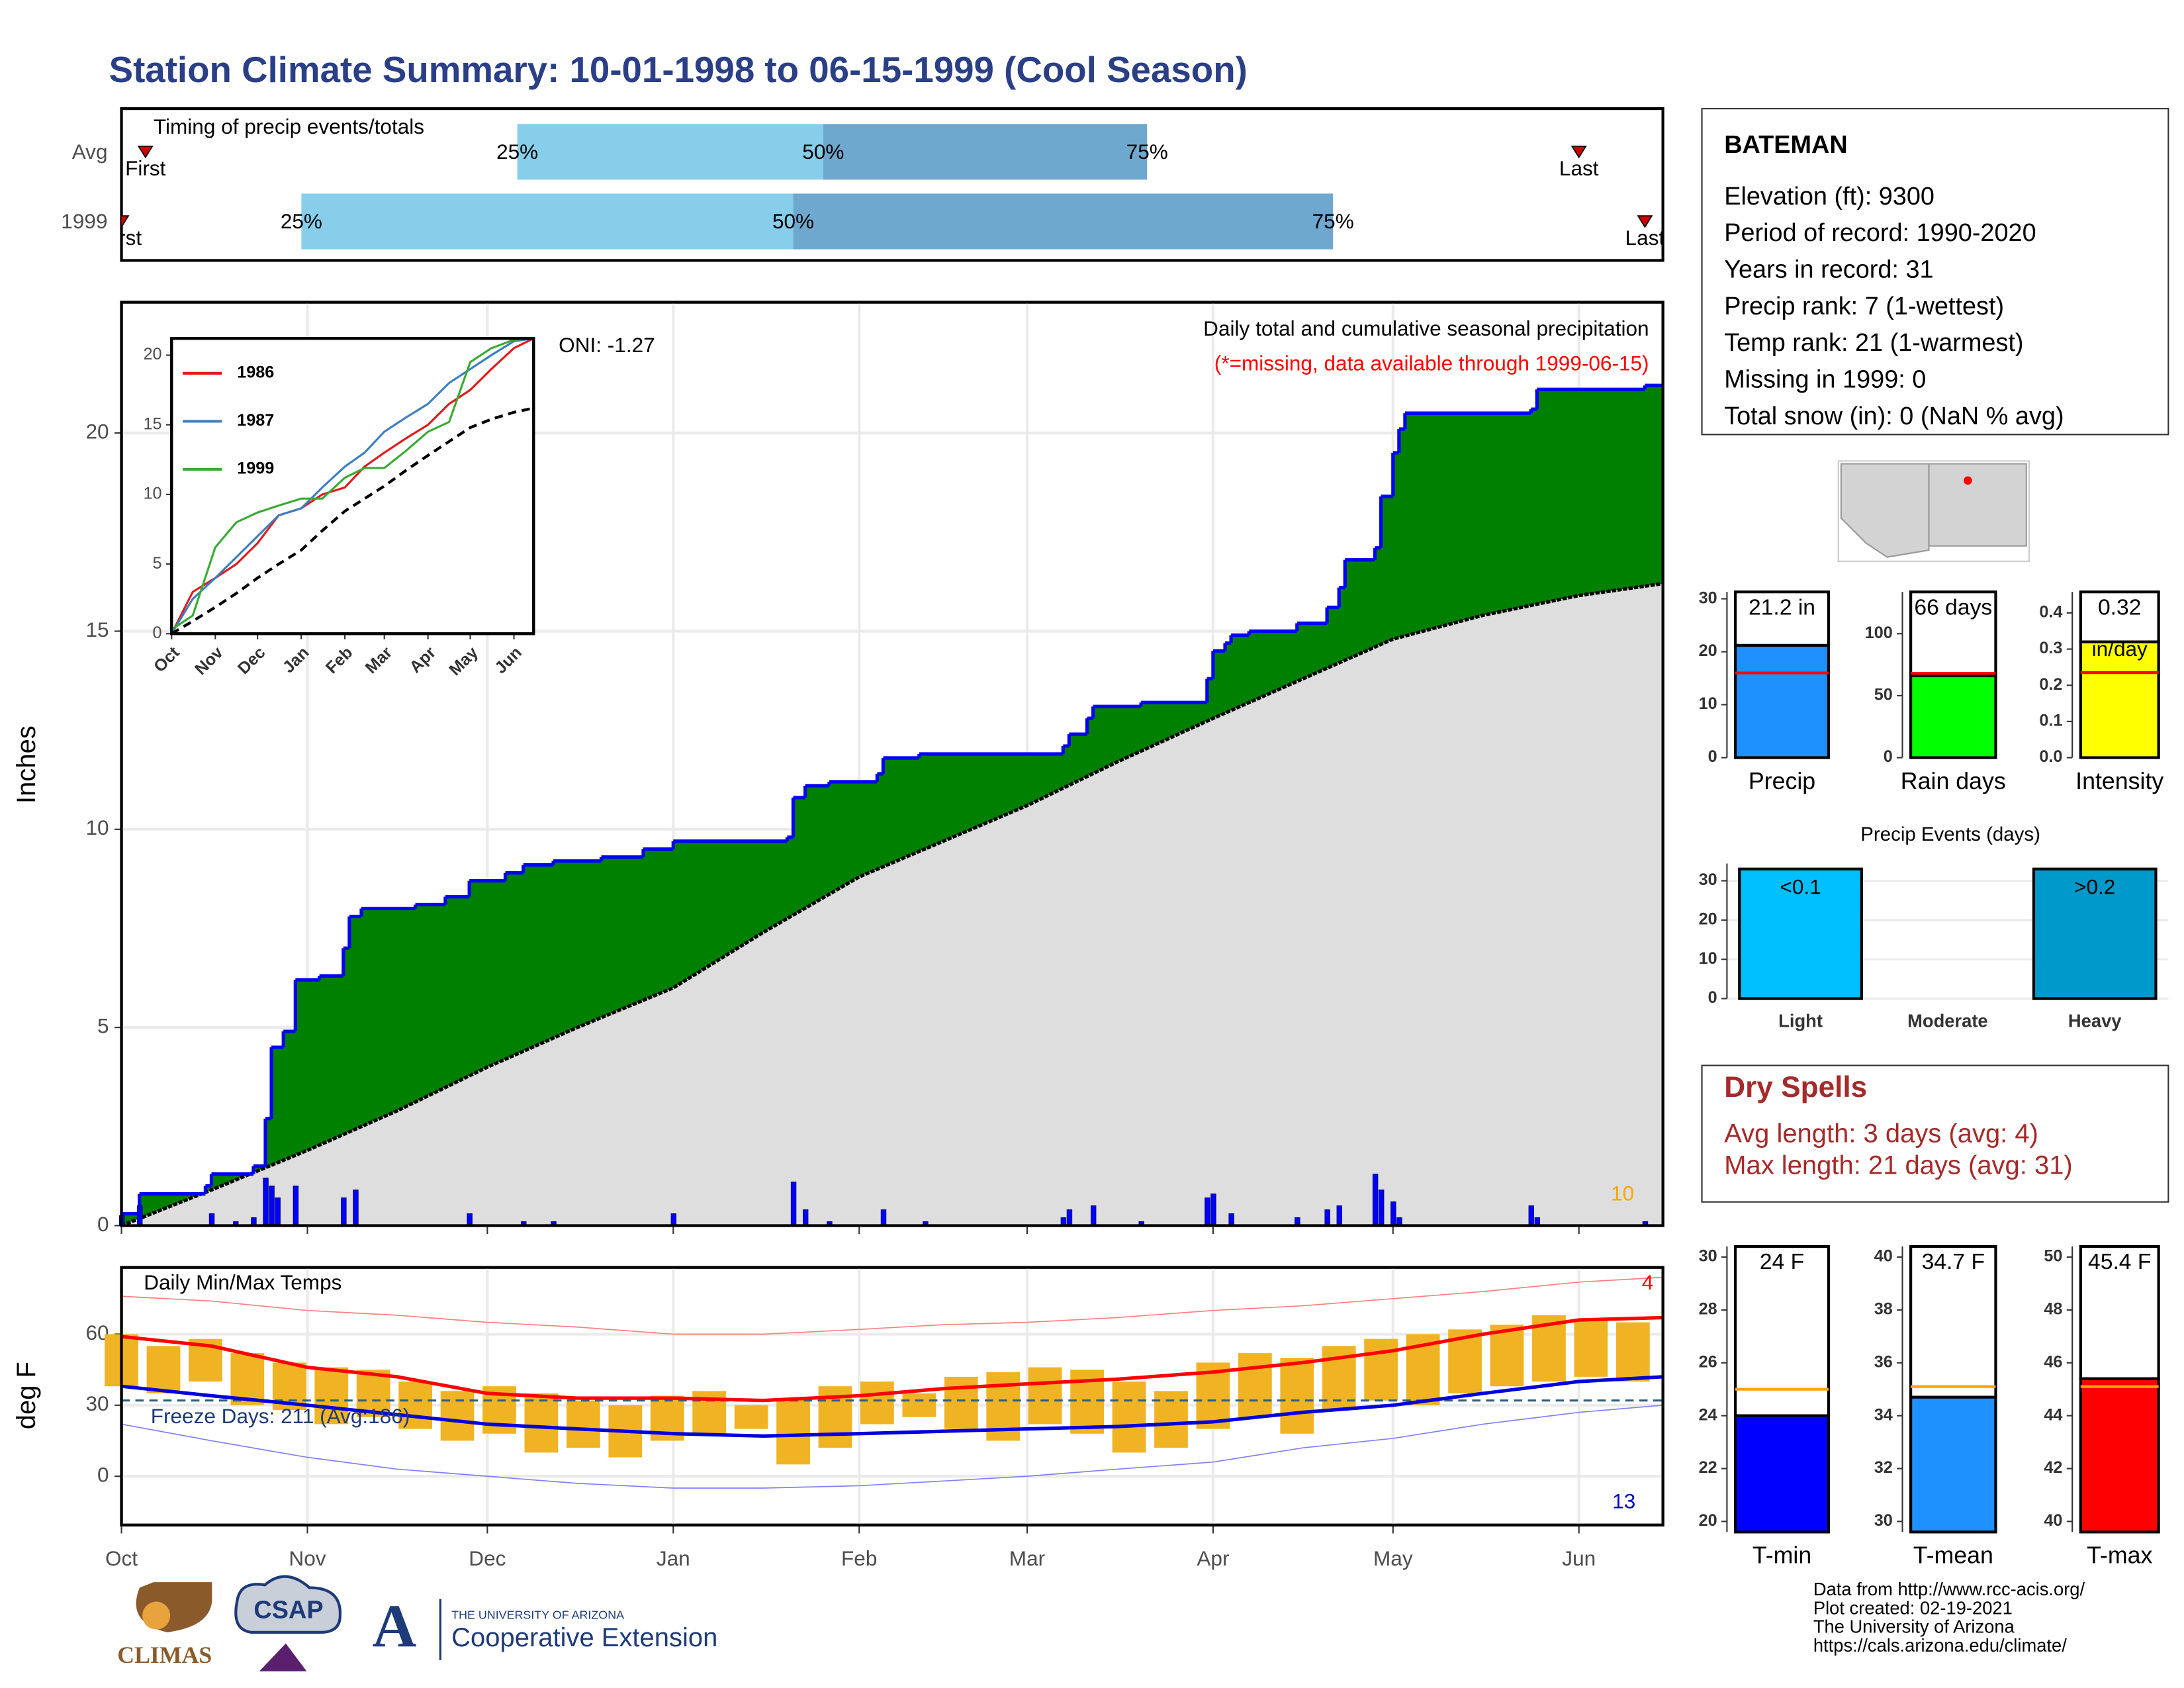 Image resolution: width=2184 pixels, height=1688 pixels. I want to click on quantile-label: 75%, so click(1333, 221).